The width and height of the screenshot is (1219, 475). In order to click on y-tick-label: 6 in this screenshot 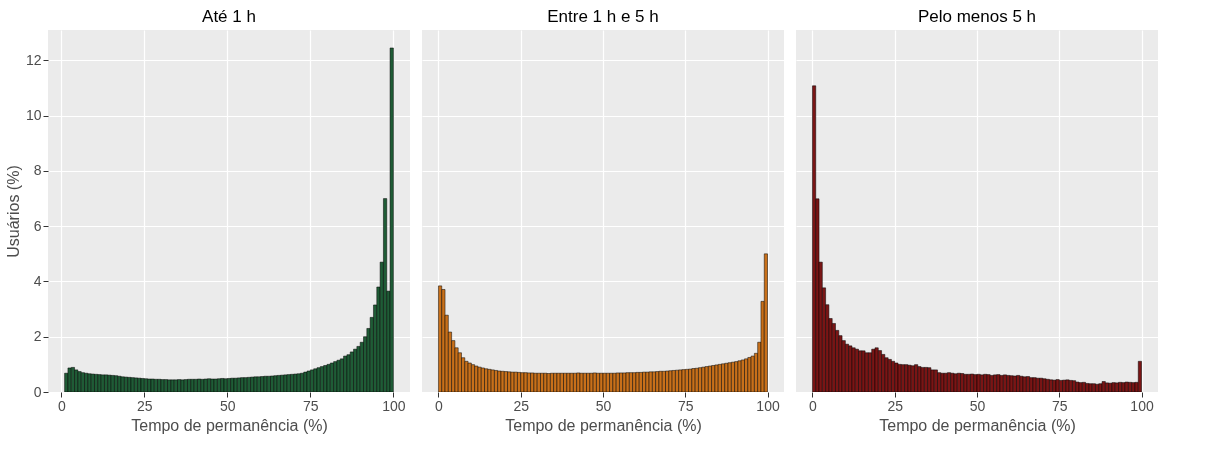, I will do `click(37, 225)`.